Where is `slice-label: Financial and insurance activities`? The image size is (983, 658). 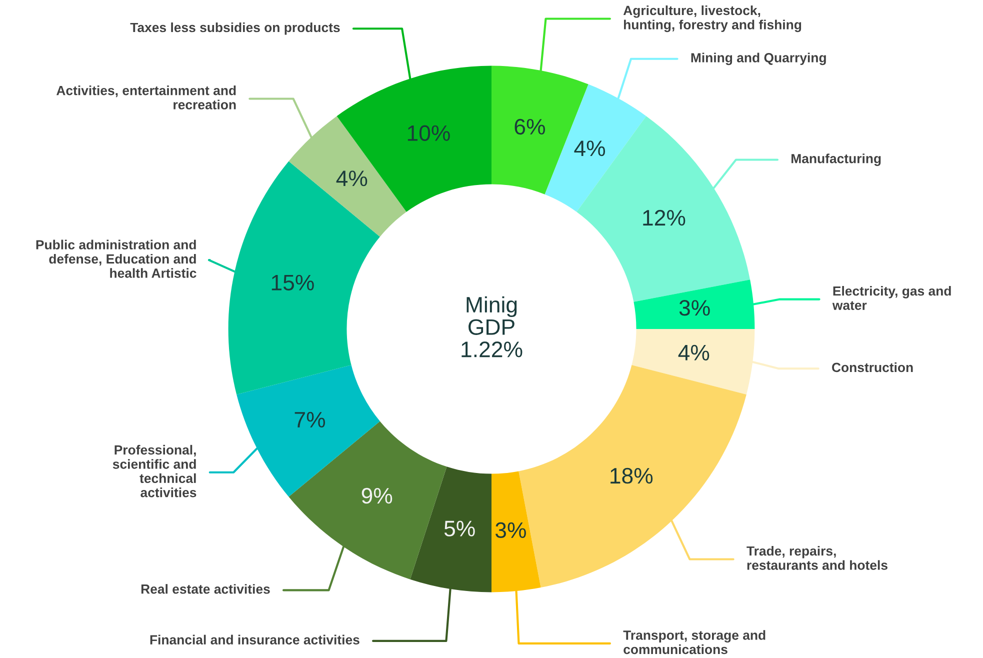
slice-label: Financial and insurance activities is located at coordinates (255, 639).